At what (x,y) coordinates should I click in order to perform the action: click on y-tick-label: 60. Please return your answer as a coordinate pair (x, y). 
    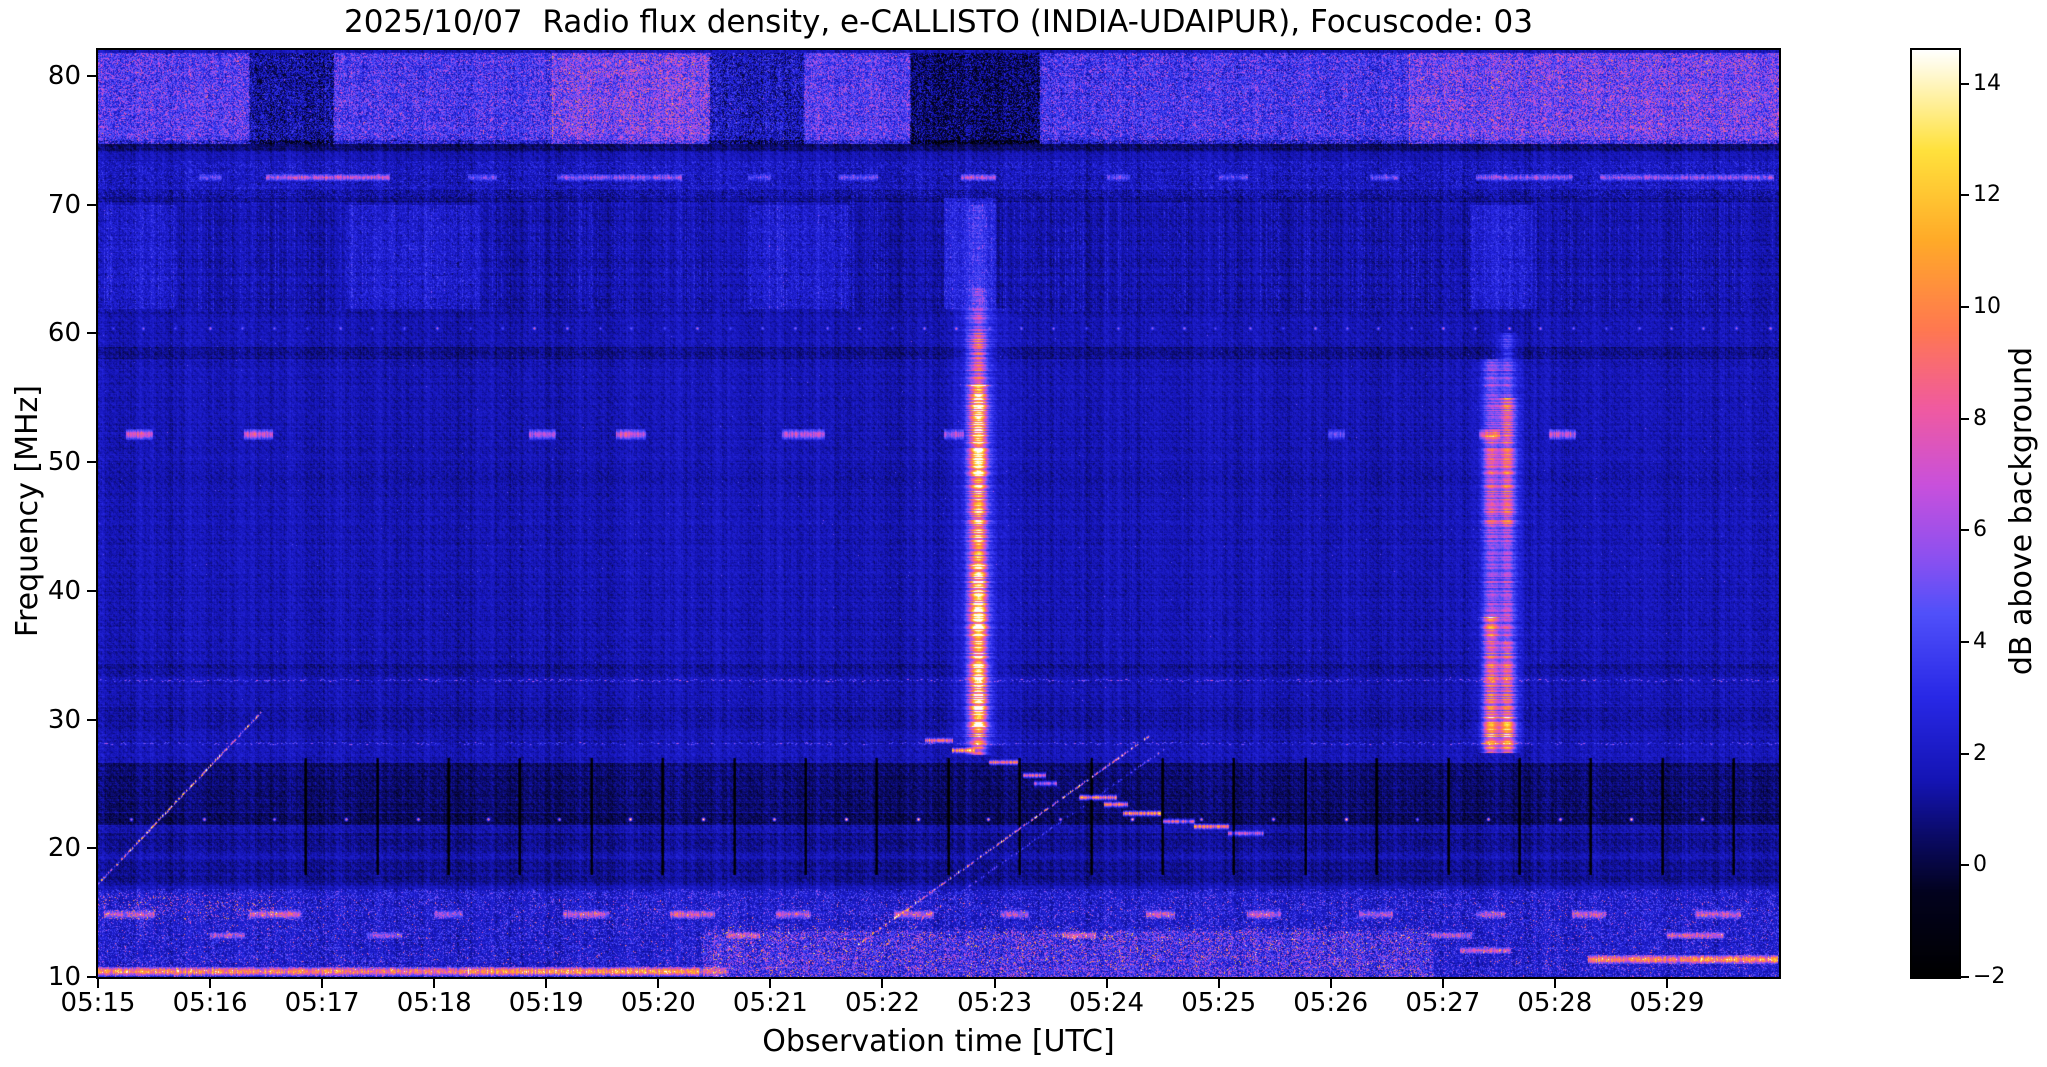
    Looking at the image, I should click on (64, 333).